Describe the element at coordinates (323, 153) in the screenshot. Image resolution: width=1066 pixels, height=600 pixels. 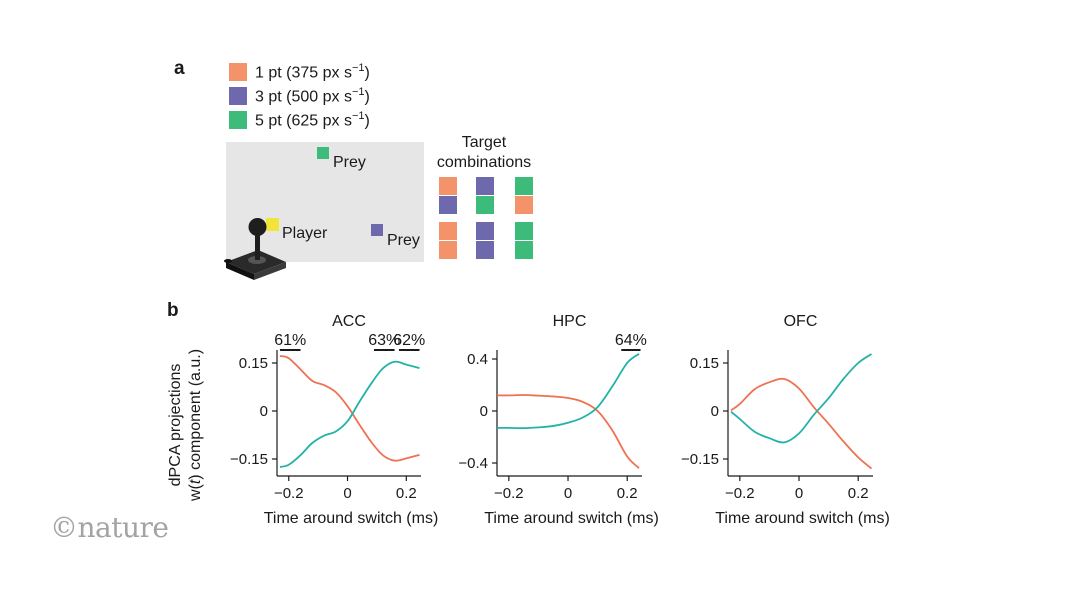
I see `prey-top-marker` at that location.